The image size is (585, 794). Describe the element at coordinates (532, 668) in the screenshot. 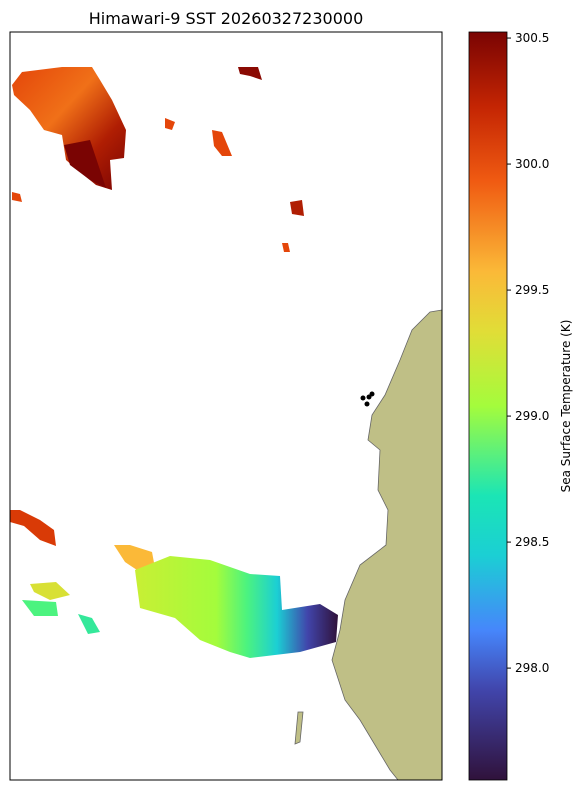

I see `colorbar-tick-label: 298.0` at that location.